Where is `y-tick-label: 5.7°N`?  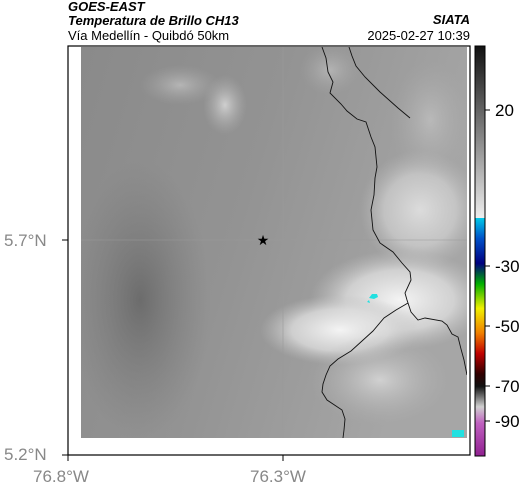
y-tick-label: 5.7°N is located at coordinates (25, 240).